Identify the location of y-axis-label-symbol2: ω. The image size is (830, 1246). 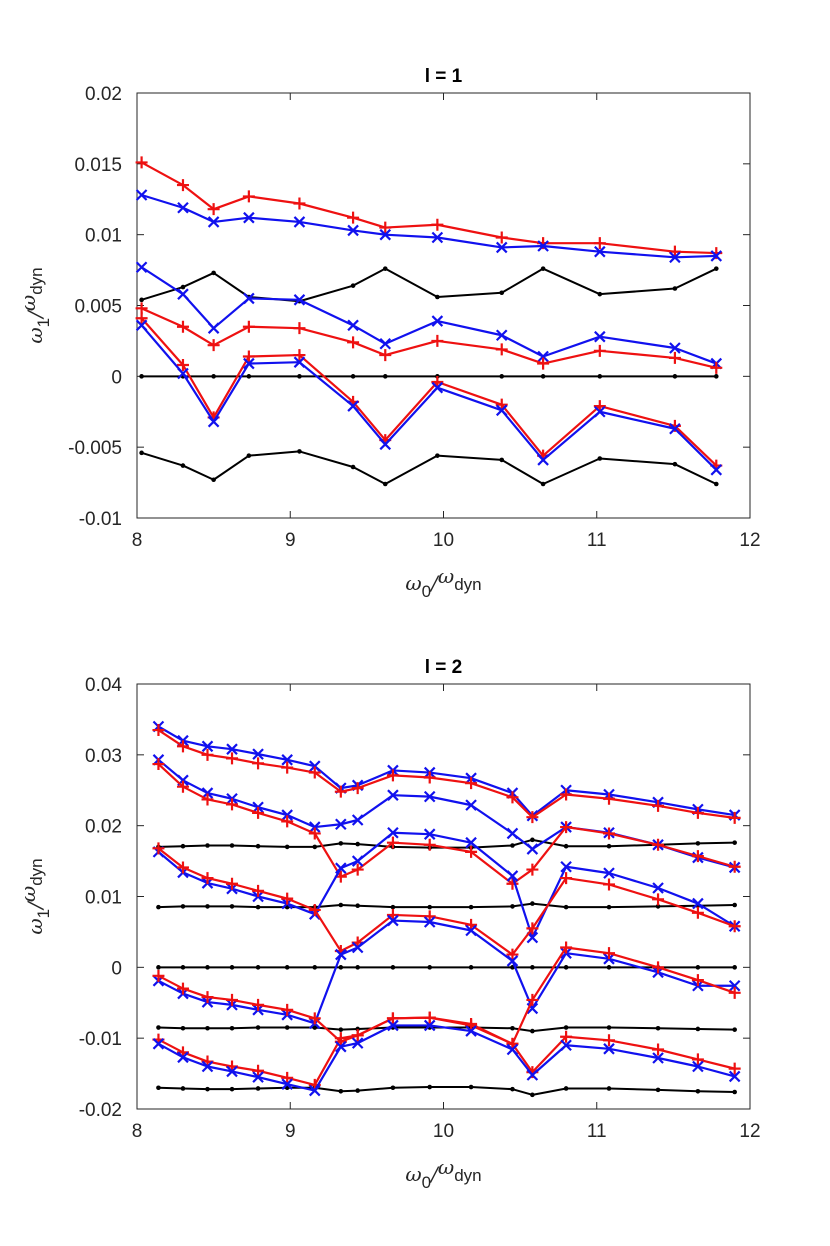
(28, 894).